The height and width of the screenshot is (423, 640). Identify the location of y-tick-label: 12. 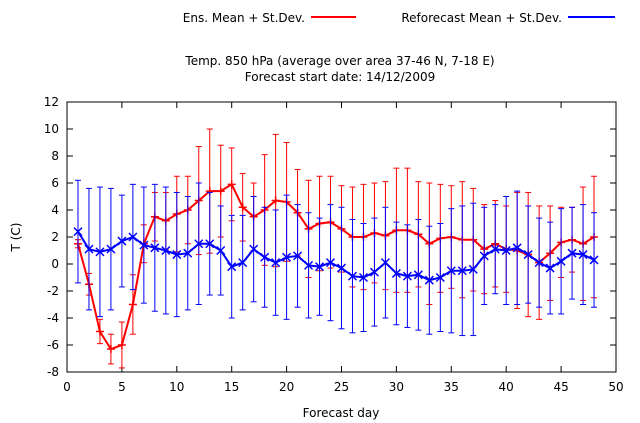
(51, 102).